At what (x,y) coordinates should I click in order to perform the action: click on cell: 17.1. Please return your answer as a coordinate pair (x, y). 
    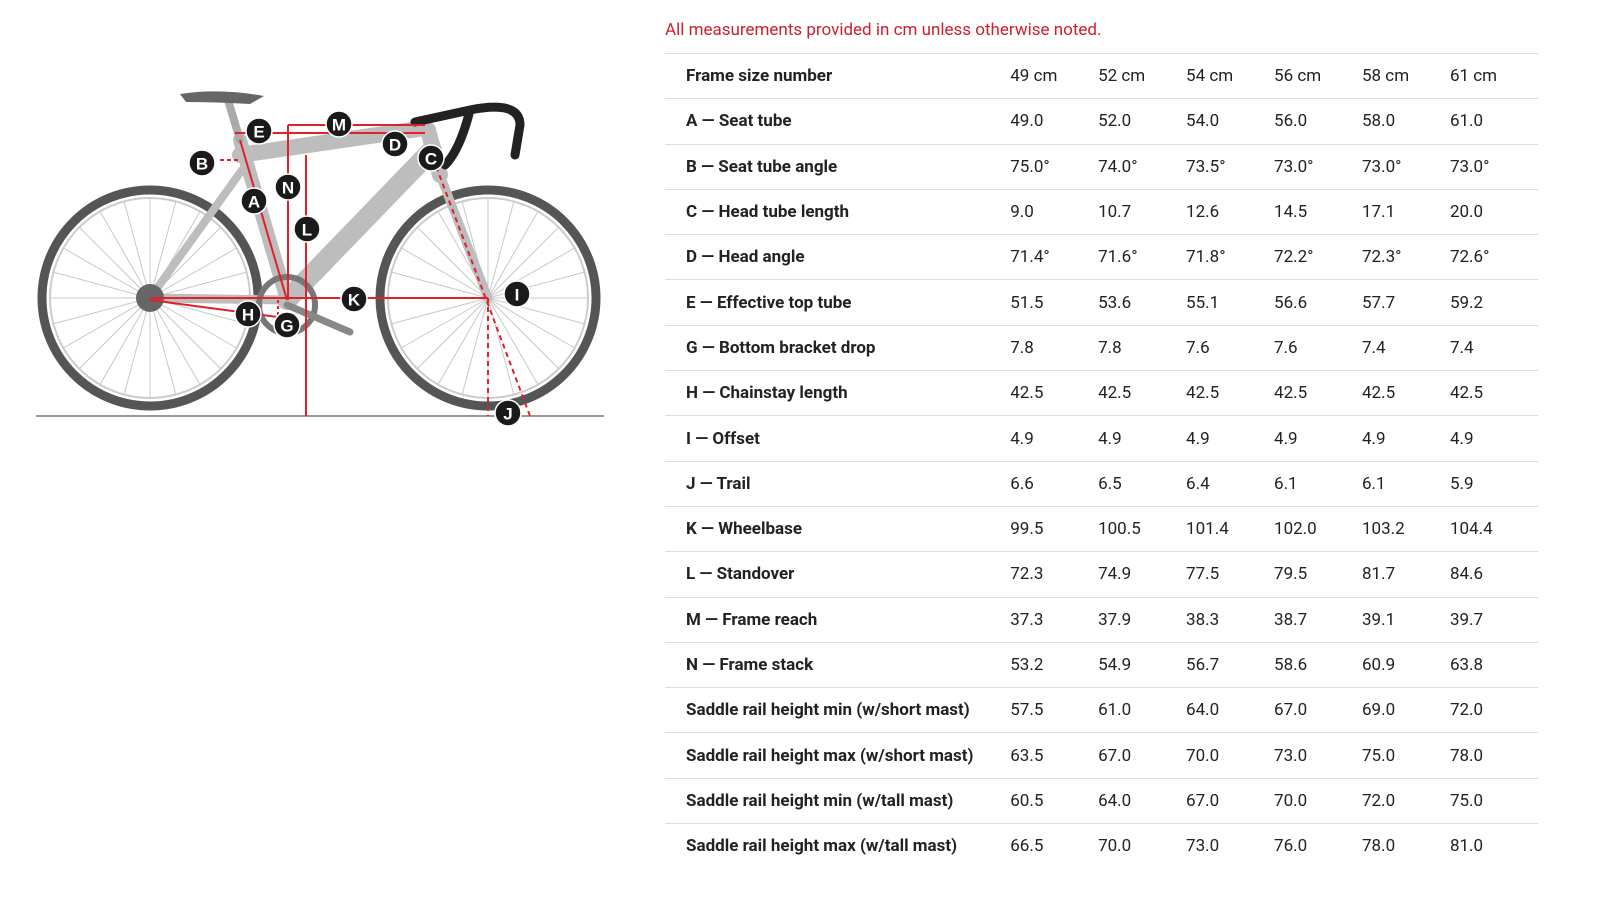
    Looking at the image, I should click on (1405, 211).